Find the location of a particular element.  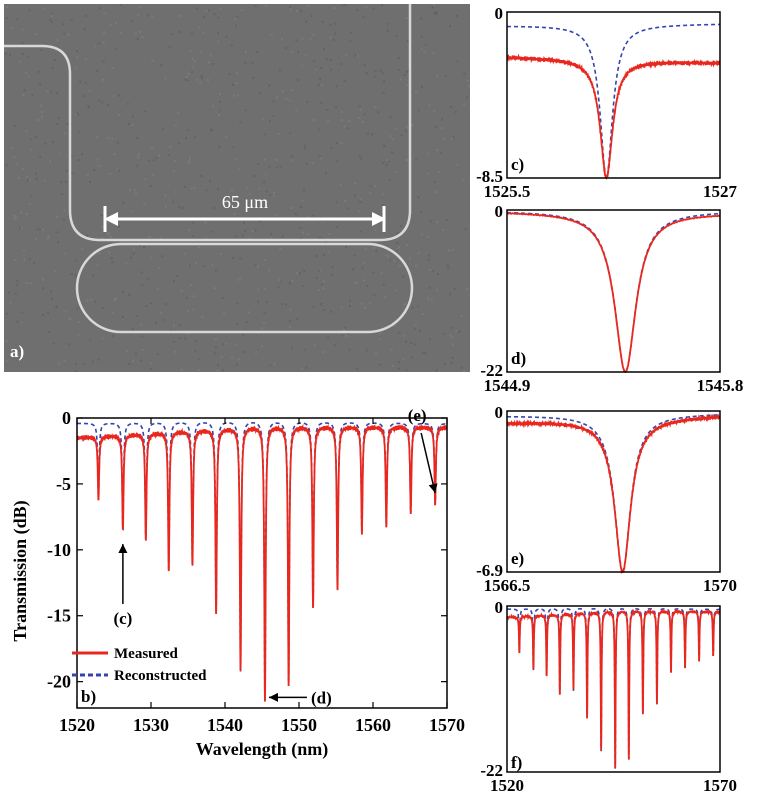

panel-label: d) is located at coordinates (518, 358).